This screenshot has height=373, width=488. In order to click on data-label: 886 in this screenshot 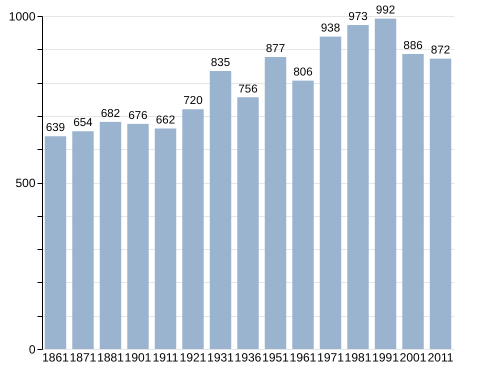, I will do `click(413, 46)`.